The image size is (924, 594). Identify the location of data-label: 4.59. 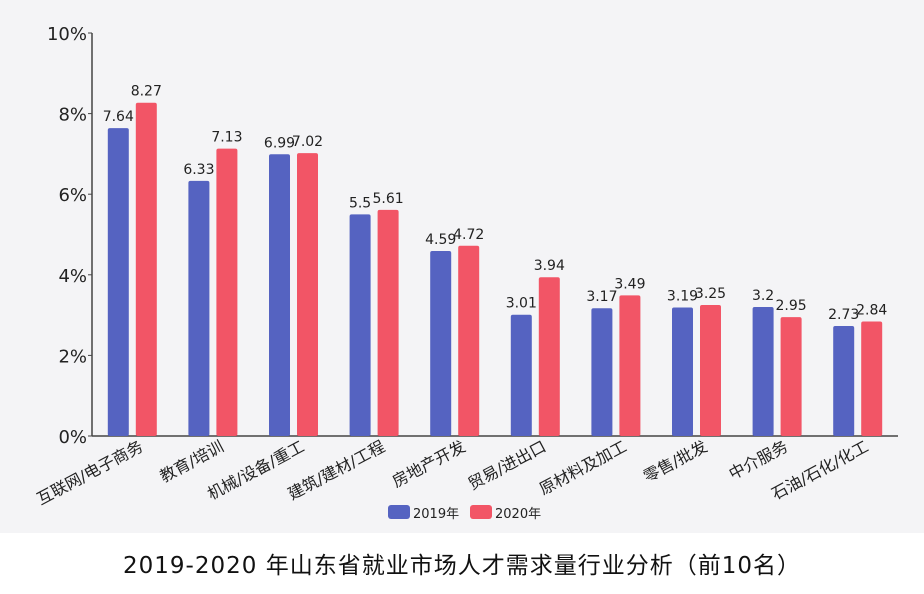
(440, 240).